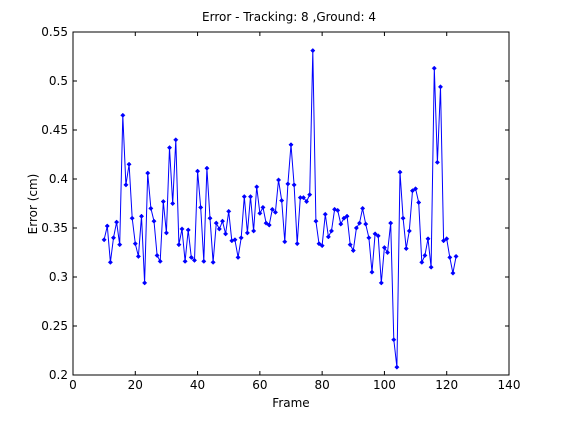 The height and width of the screenshot is (425, 561). Describe the element at coordinates (54, 228) in the screenshot. I see `y-tick-label: 0.35` at that location.